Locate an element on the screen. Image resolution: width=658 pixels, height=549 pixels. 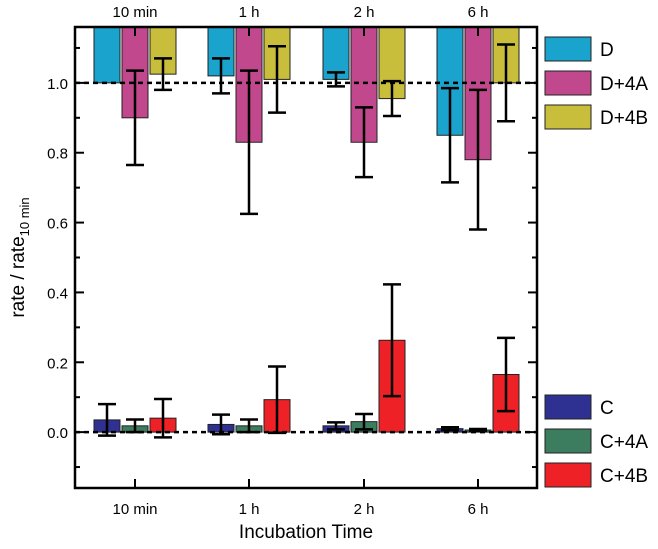
y-axis-title-subscript: 10 min is located at coordinates (24, 216).